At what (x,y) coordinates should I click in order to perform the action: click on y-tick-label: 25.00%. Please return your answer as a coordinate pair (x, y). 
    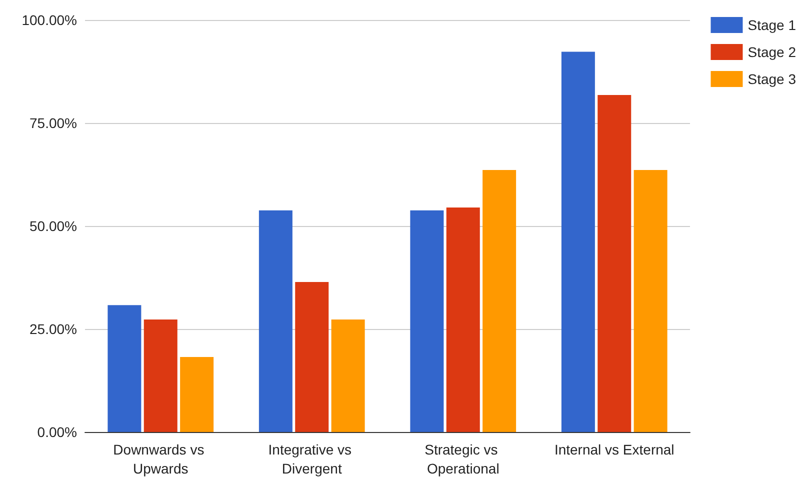
    Looking at the image, I should click on (53, 329).